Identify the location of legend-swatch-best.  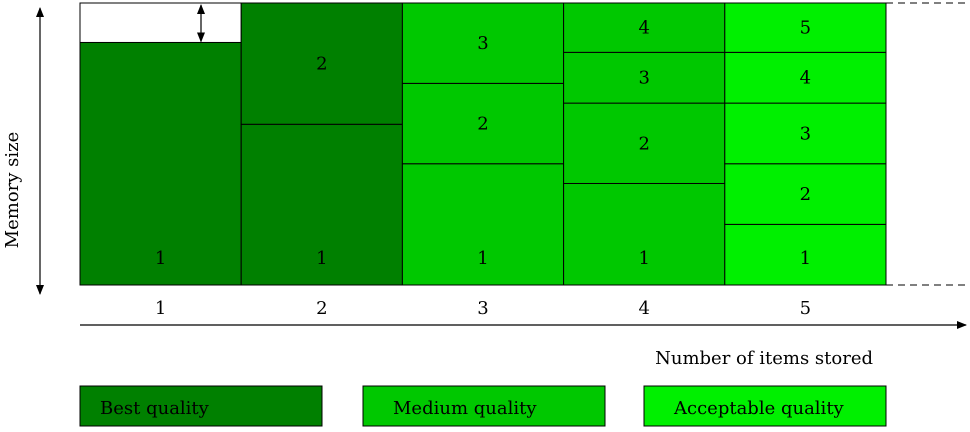
(201, 406).